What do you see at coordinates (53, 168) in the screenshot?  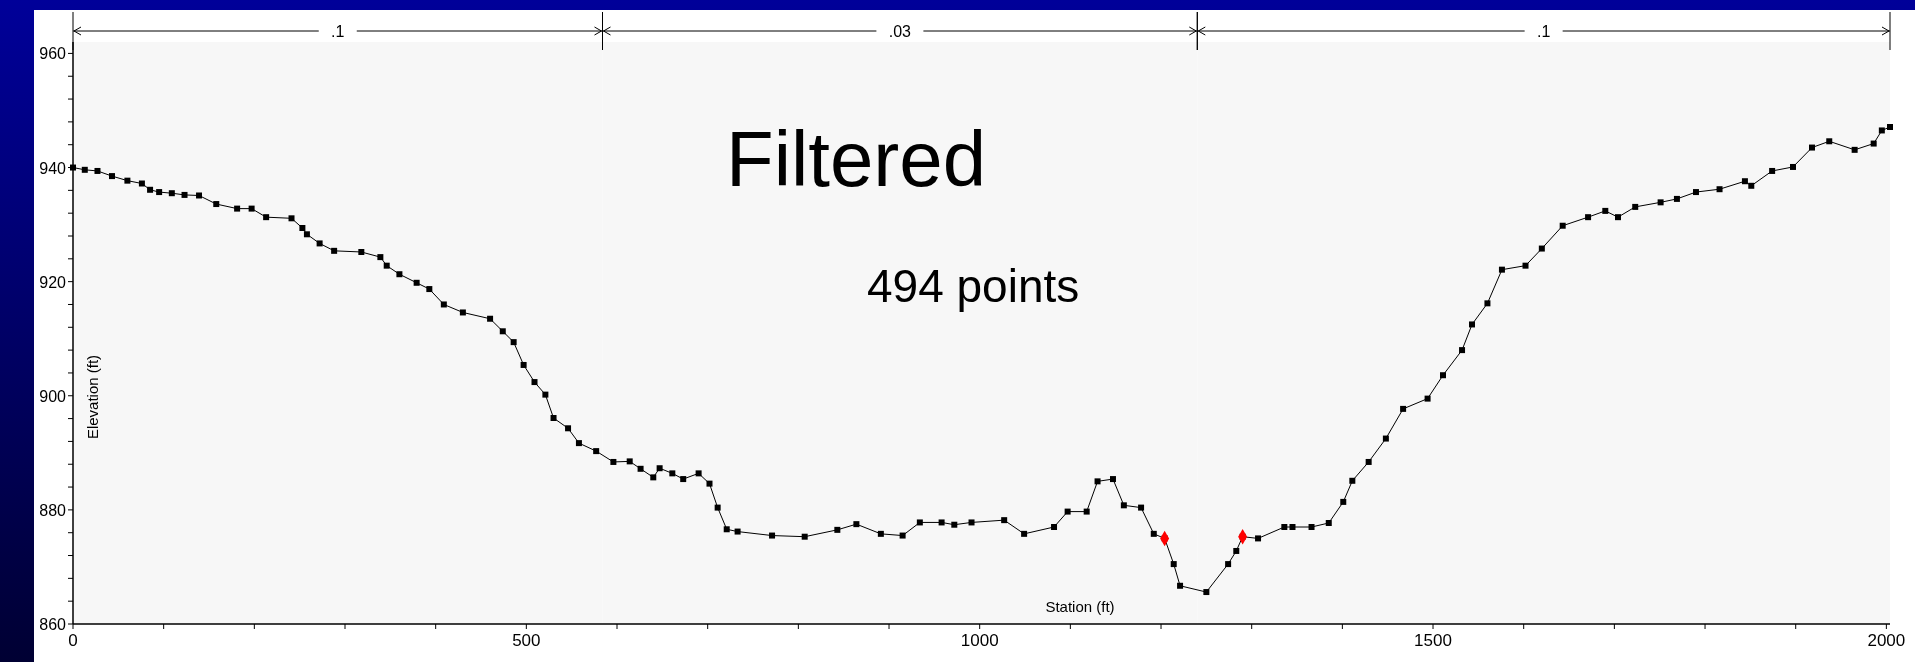 I see `y-tick-label: 940` at bounding box center [53, 168].